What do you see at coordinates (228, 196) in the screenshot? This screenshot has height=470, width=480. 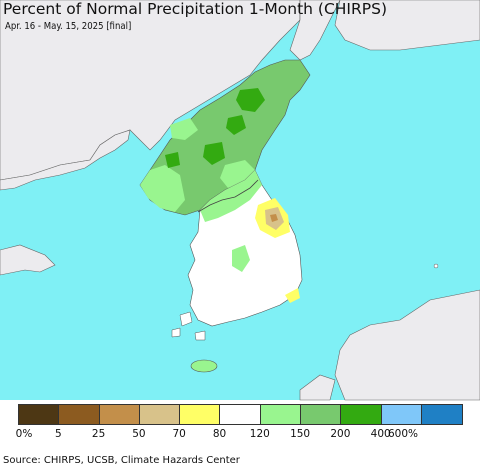 I see `dmz-border` at bounding box center [228, 196].